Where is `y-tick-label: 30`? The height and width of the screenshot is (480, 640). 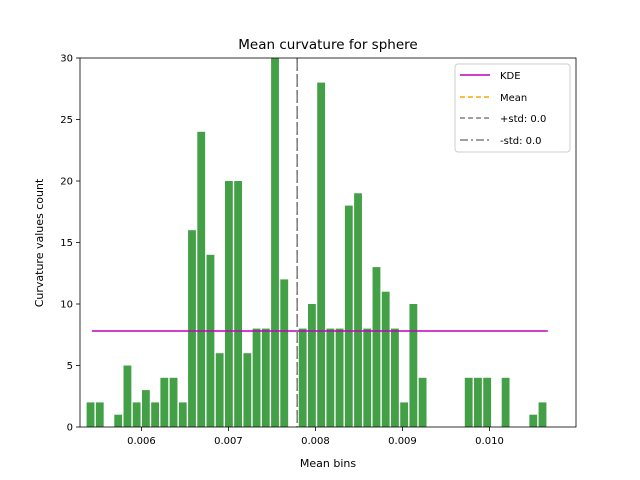 y-tick-label: 30 is located at coordinates (66, 59).